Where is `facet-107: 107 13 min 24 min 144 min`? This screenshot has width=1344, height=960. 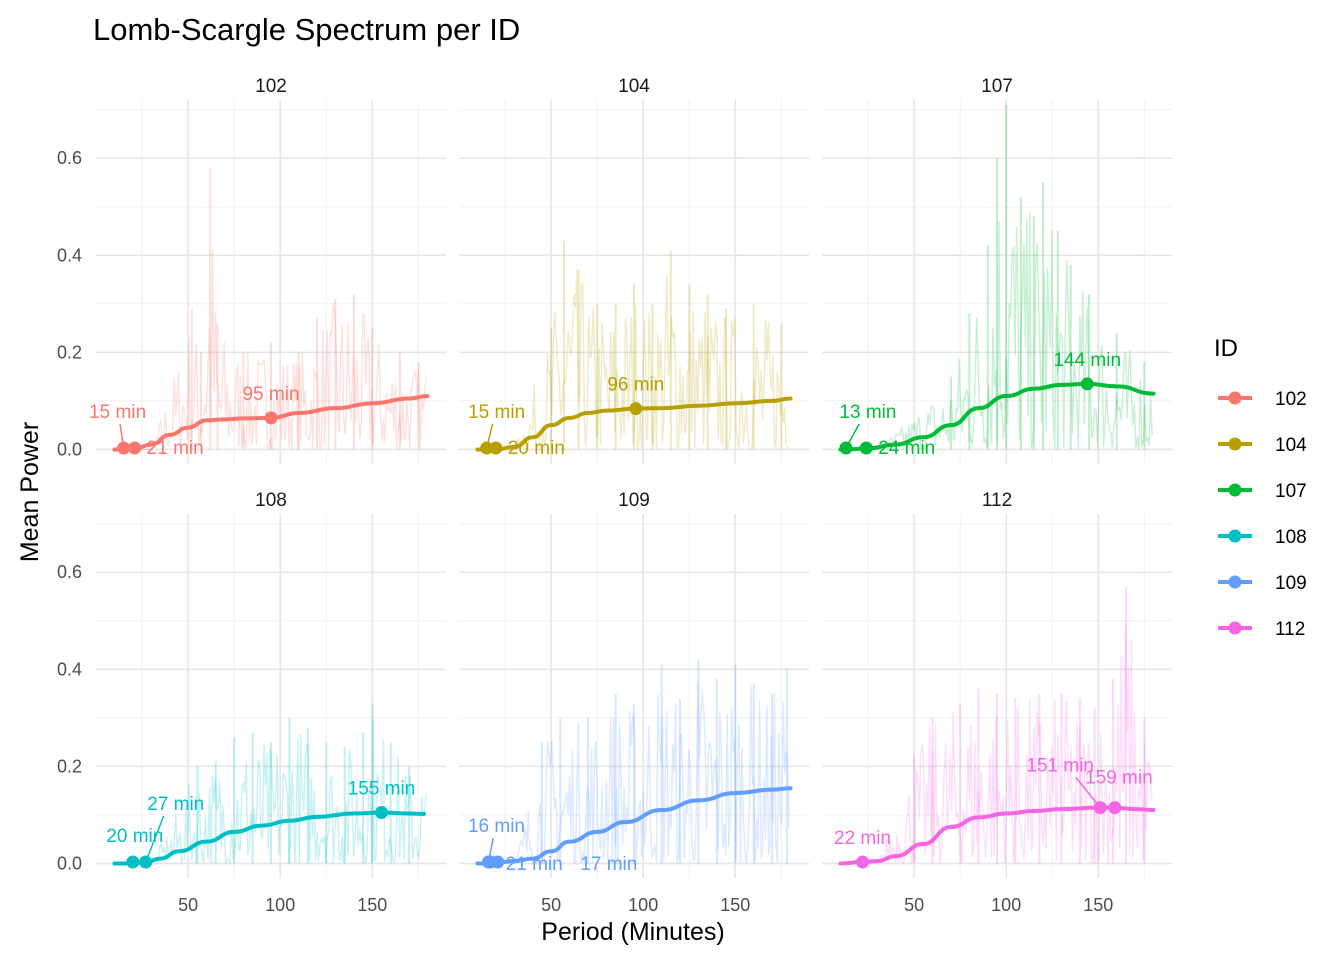
facet-107: 107 13 min 24 min 144 min is located at coordinates (997, 270).